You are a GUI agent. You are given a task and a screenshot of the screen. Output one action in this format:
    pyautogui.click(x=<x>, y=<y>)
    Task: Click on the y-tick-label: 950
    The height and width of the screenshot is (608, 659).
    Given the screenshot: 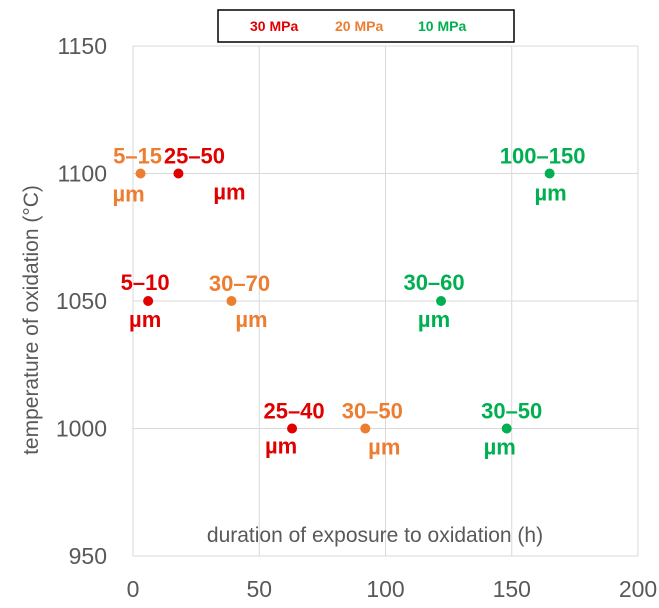 What is the action you would take?
    pyautogui.click(x=88, y=556)
    